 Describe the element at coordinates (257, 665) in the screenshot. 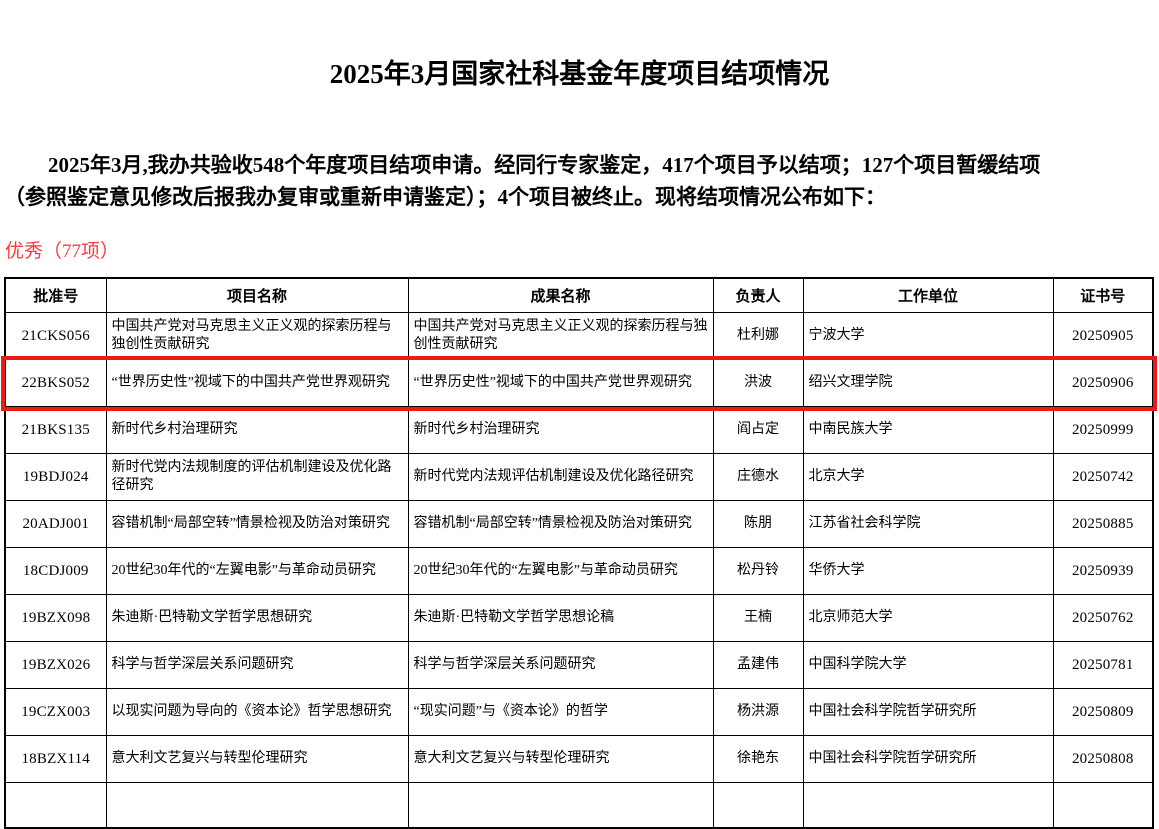

I see `cell-project-name: 科学与哲学深层关系问题研究` at that location.